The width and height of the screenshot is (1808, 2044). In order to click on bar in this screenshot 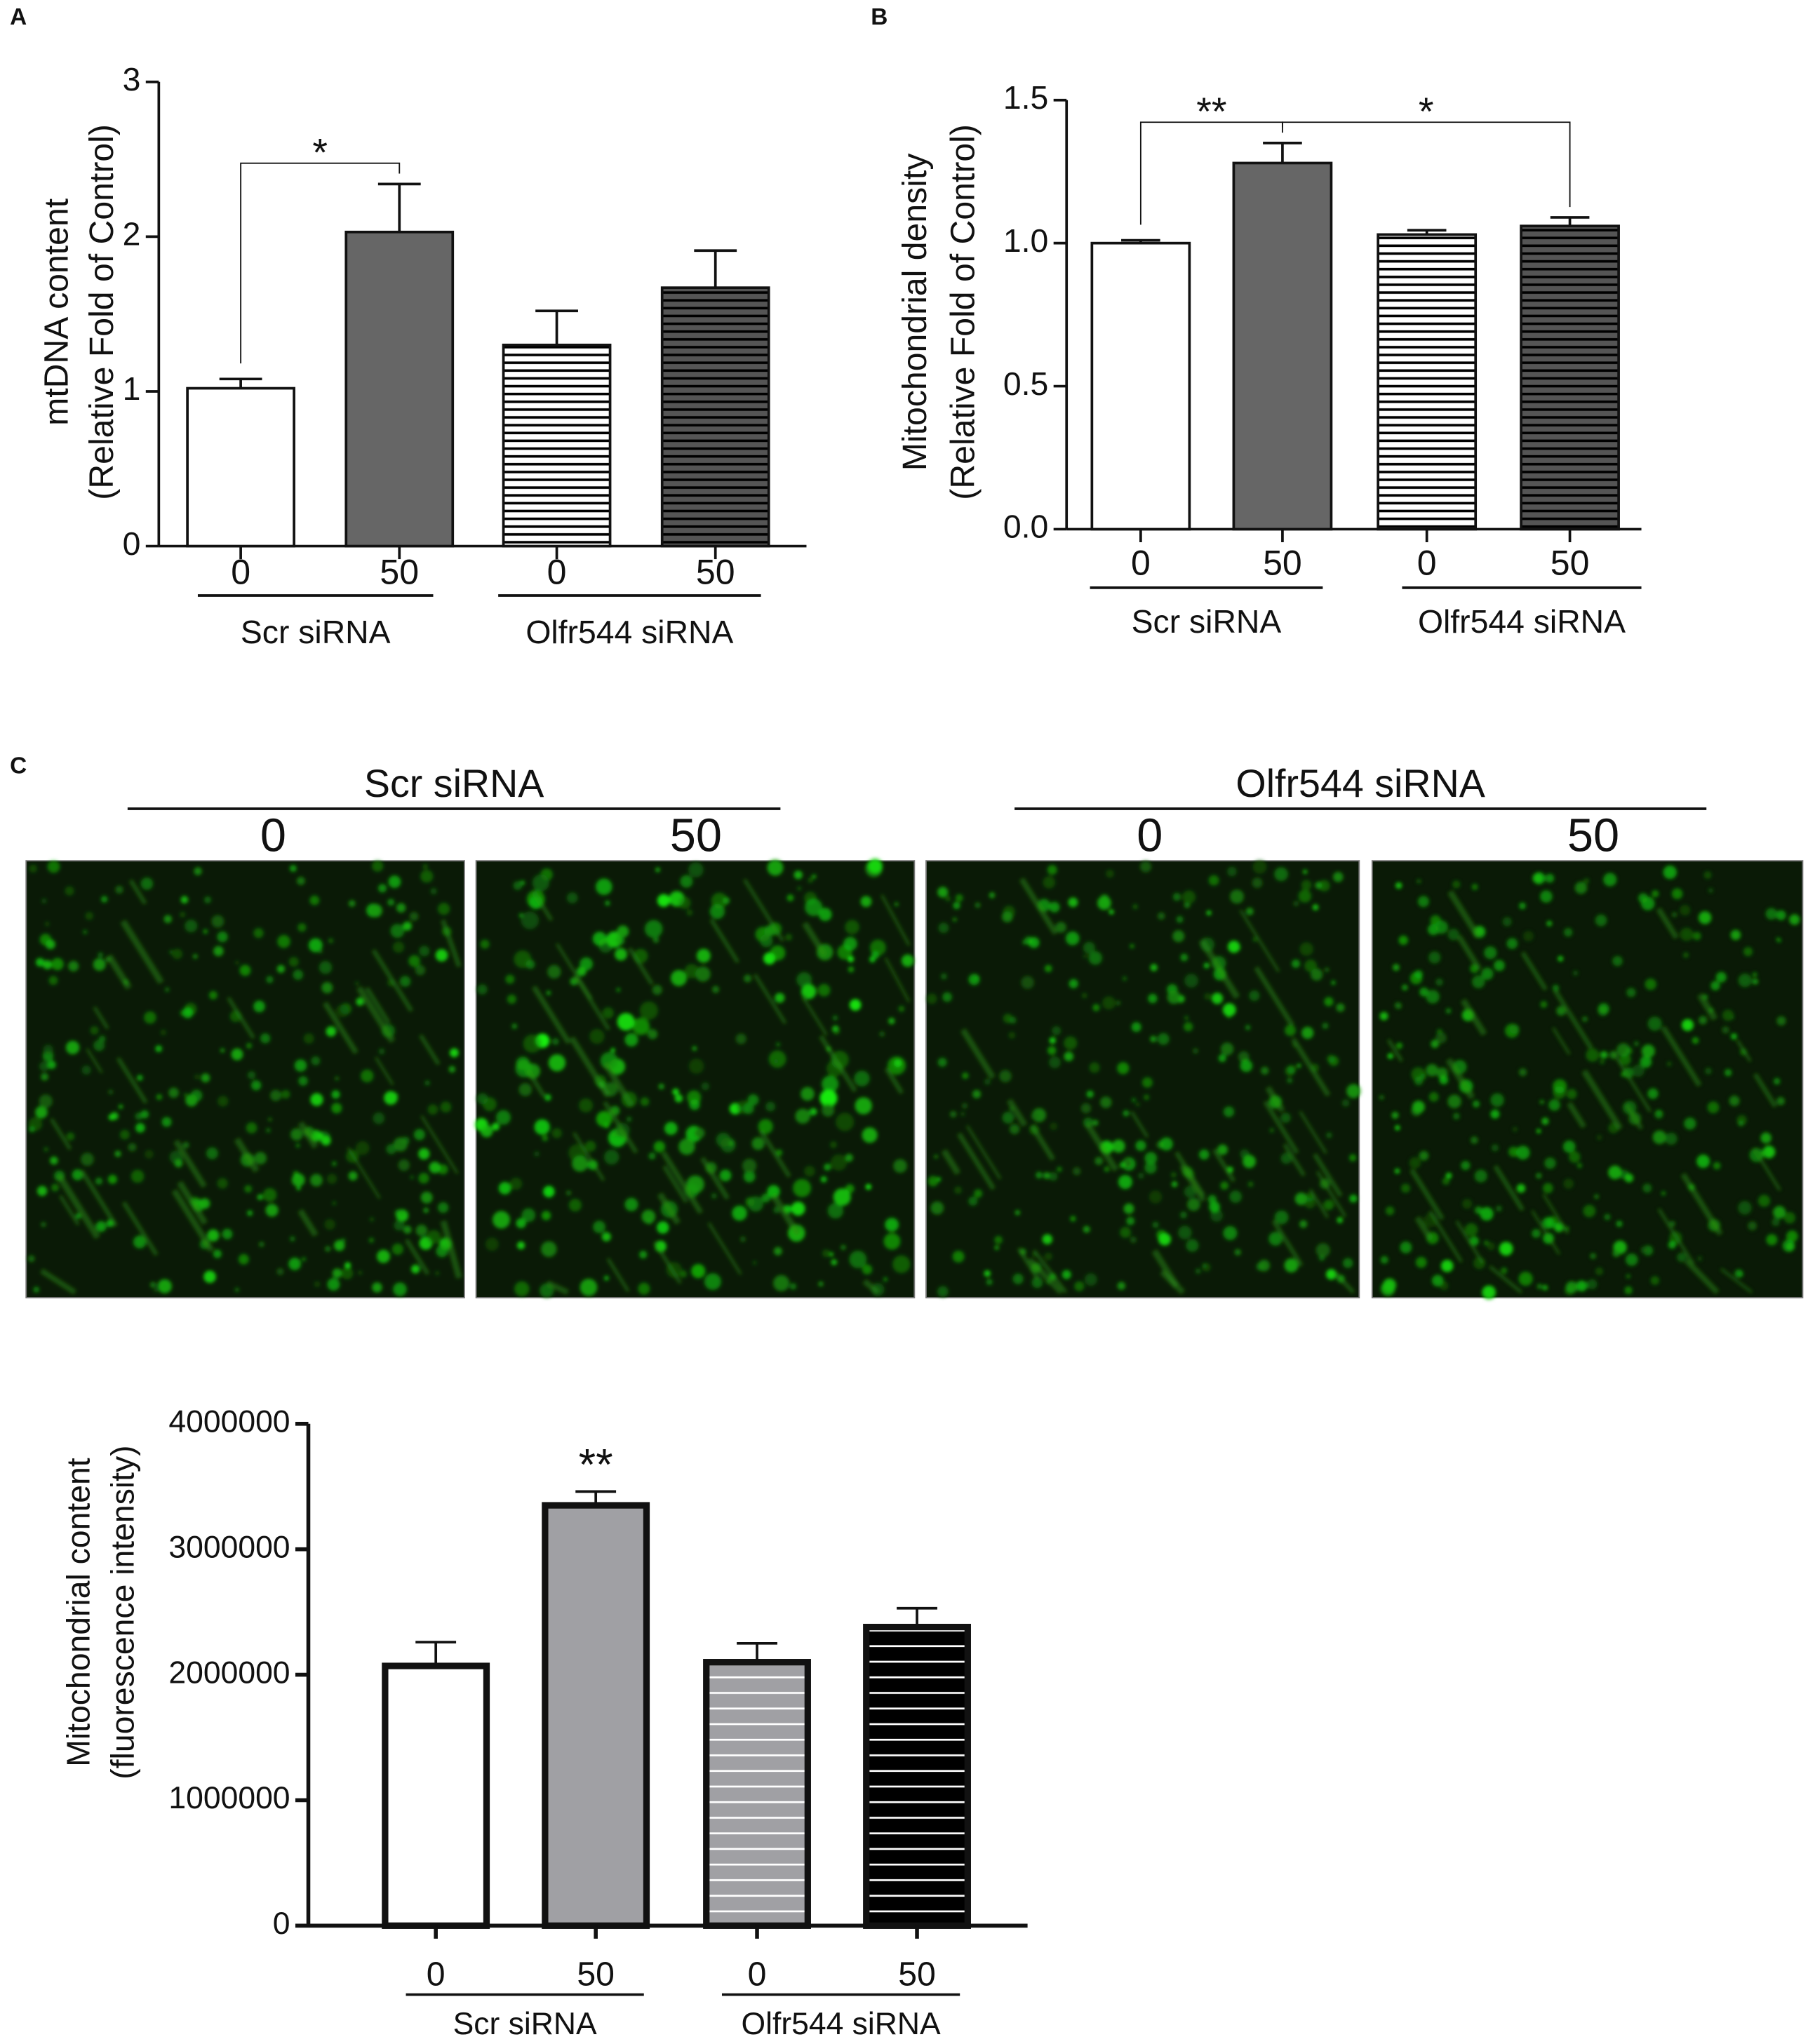, I will do `click(1282, 346)`.